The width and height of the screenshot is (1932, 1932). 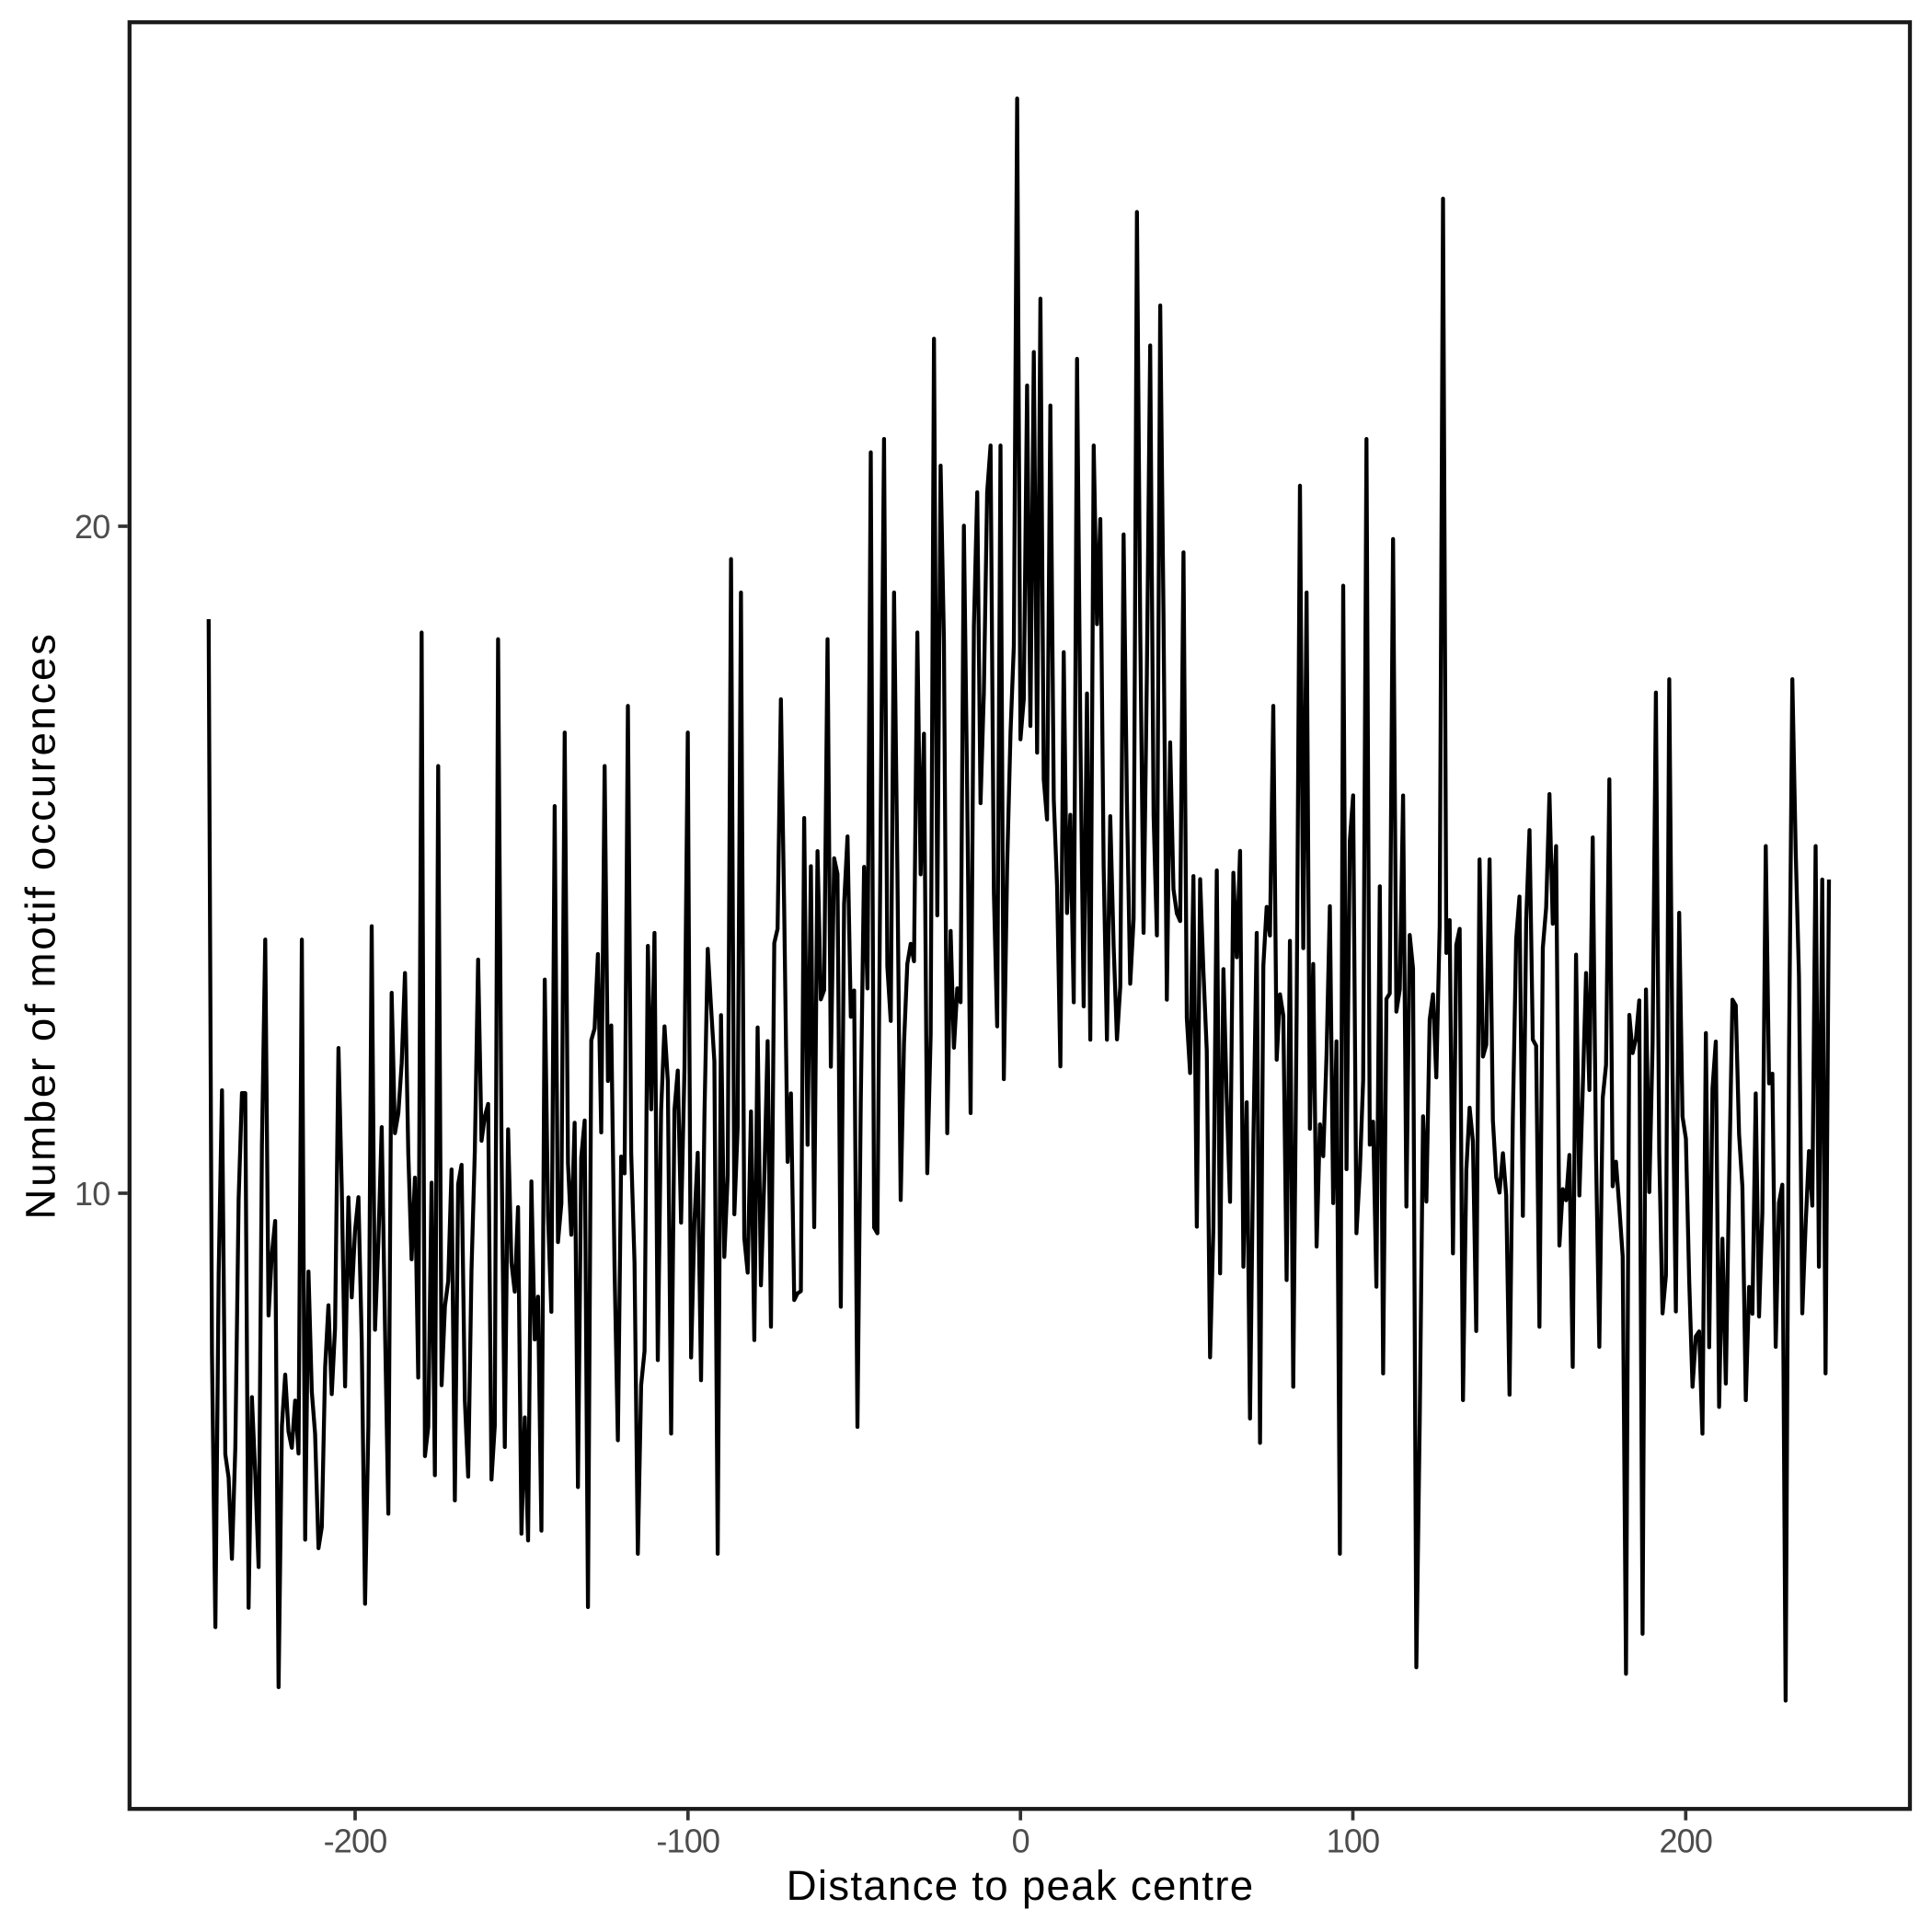 I want to click on svg-text: Number of motif occurences, so click(x=40, y=926).